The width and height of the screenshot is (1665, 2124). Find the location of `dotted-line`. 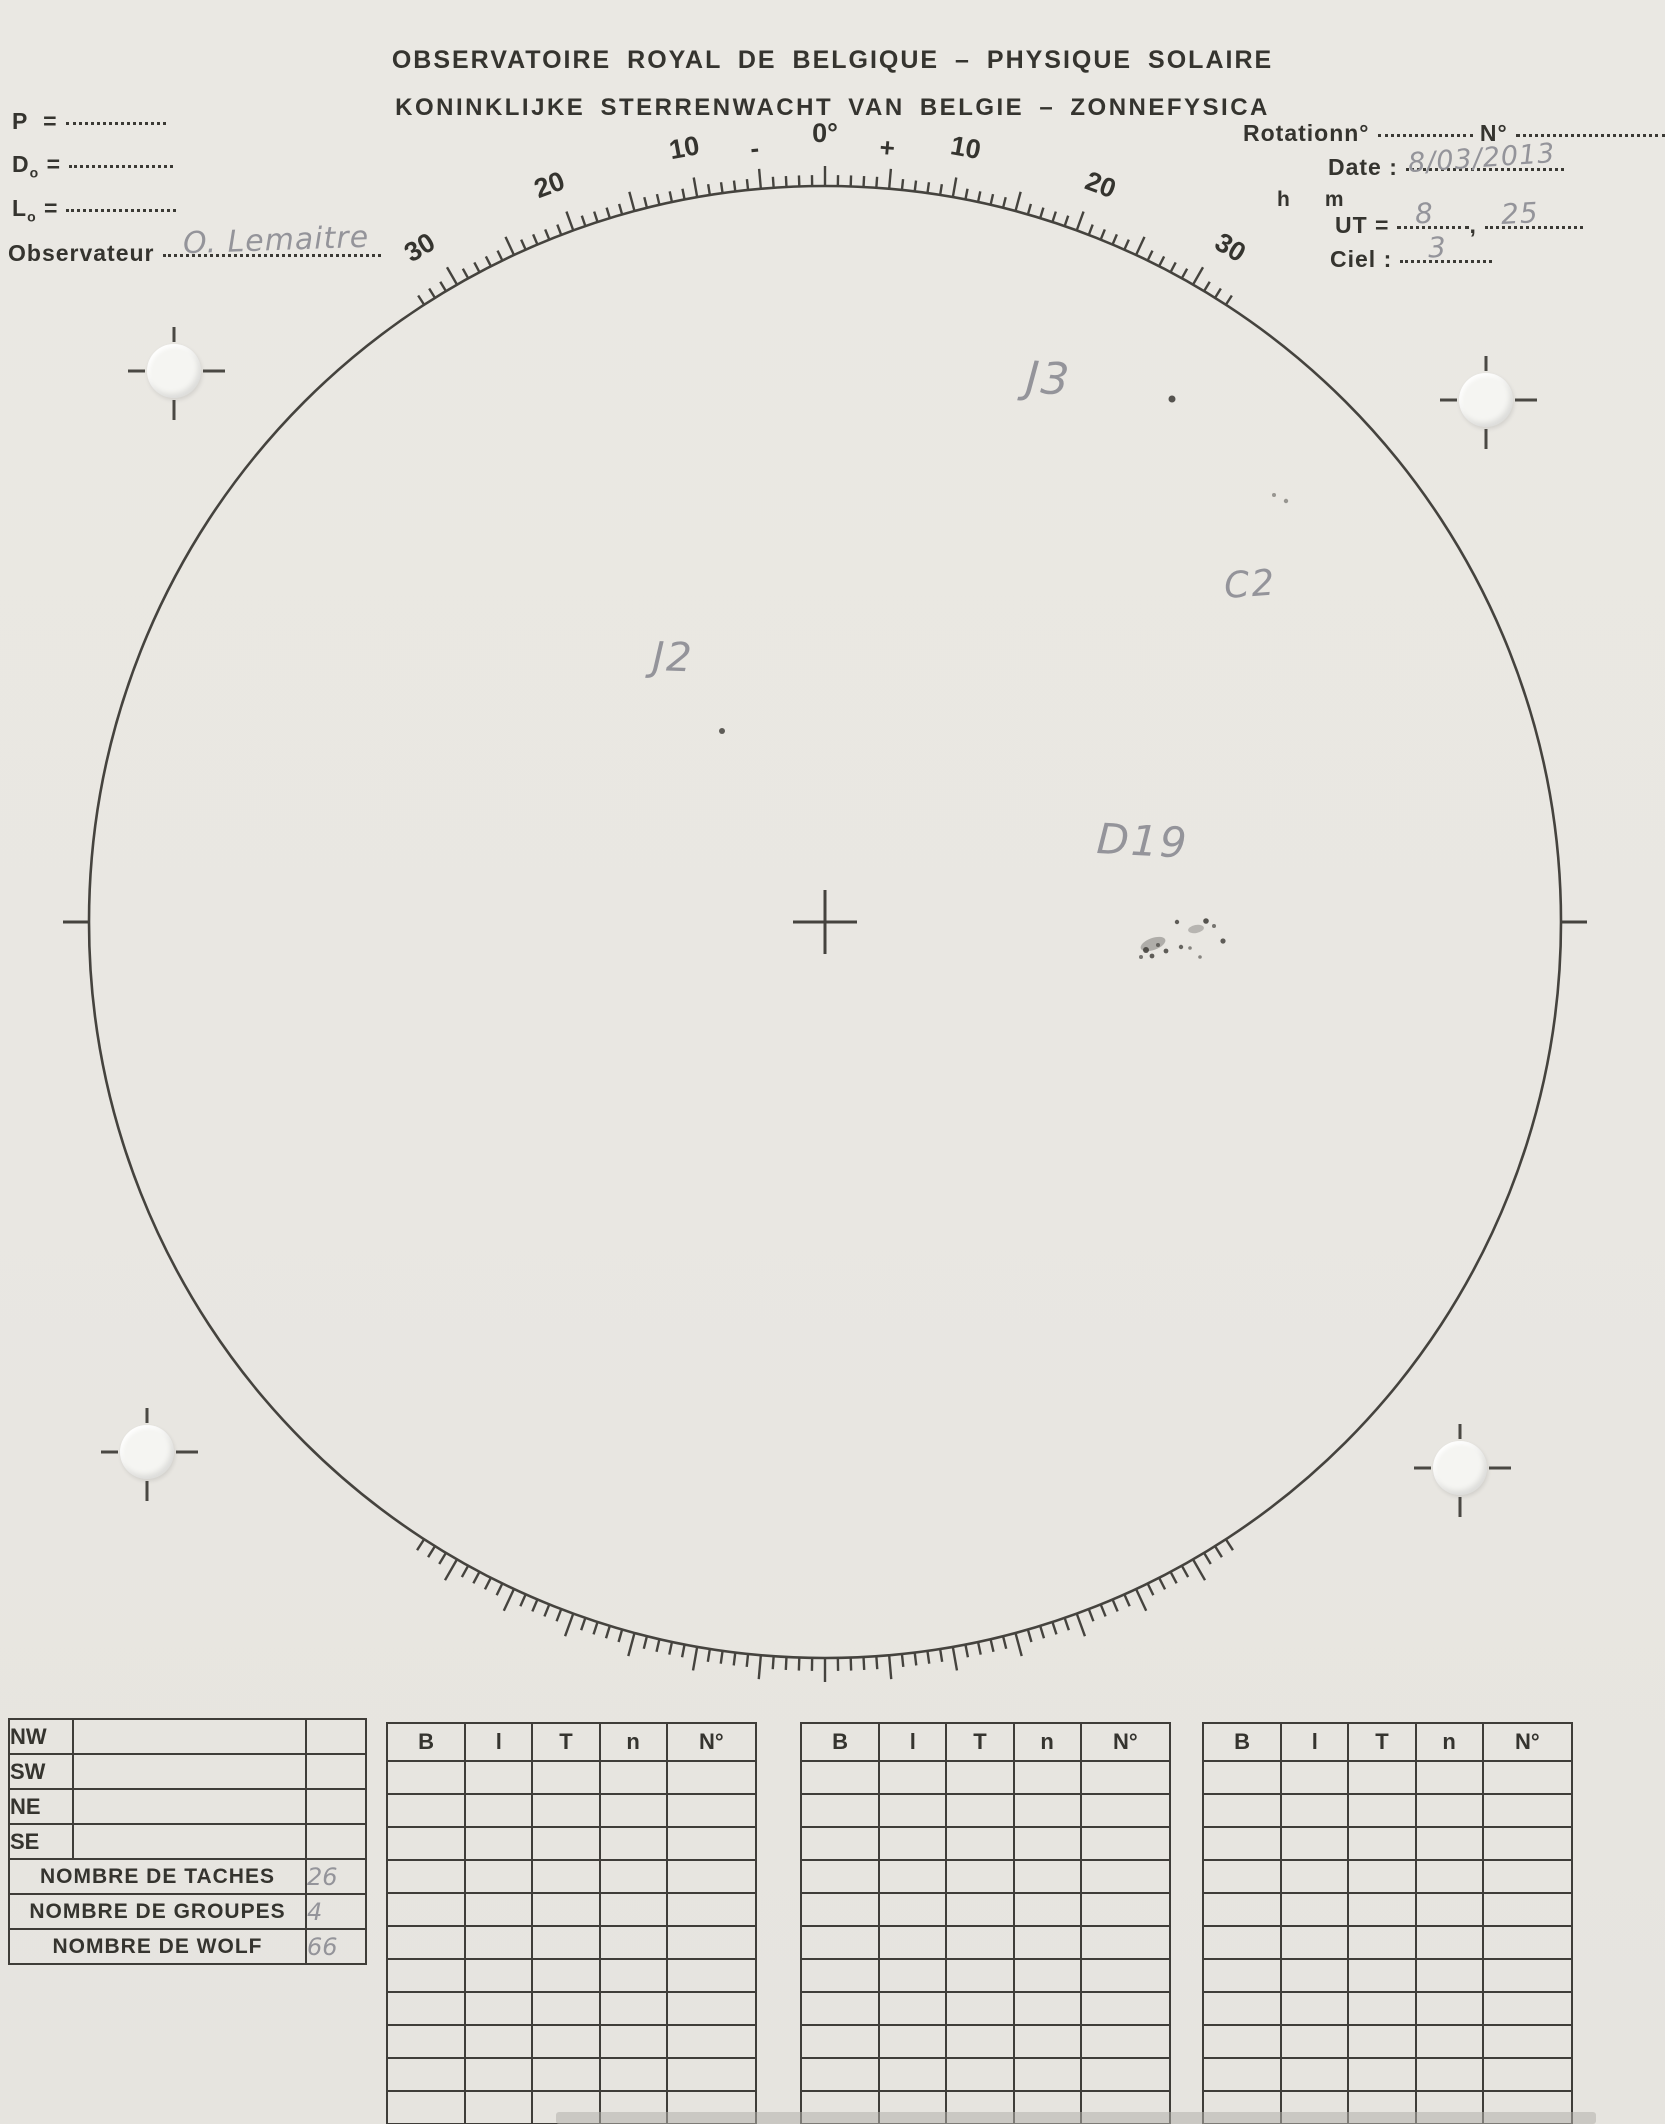

dotted-line is located at coordinates (121, 209).